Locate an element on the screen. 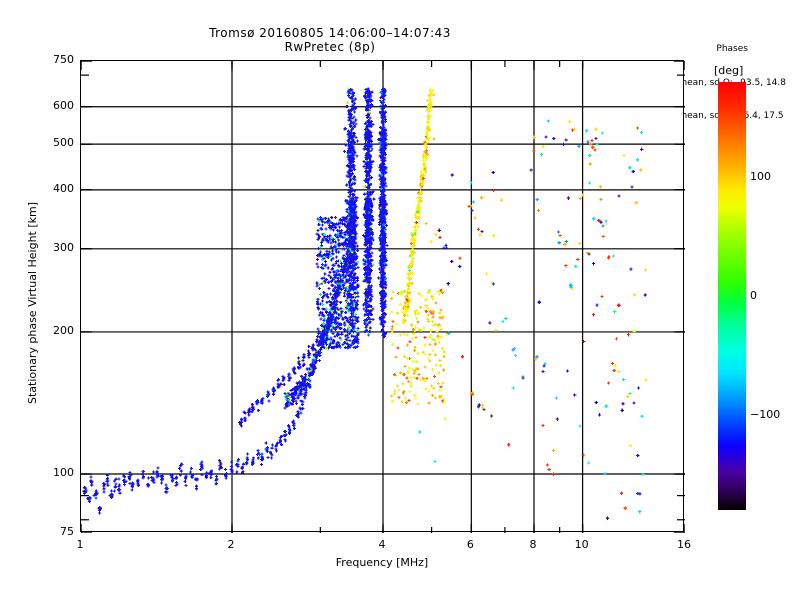  y-axis-label: Stationary phase Virtual Height [km] is located at coordinates (32, 303).